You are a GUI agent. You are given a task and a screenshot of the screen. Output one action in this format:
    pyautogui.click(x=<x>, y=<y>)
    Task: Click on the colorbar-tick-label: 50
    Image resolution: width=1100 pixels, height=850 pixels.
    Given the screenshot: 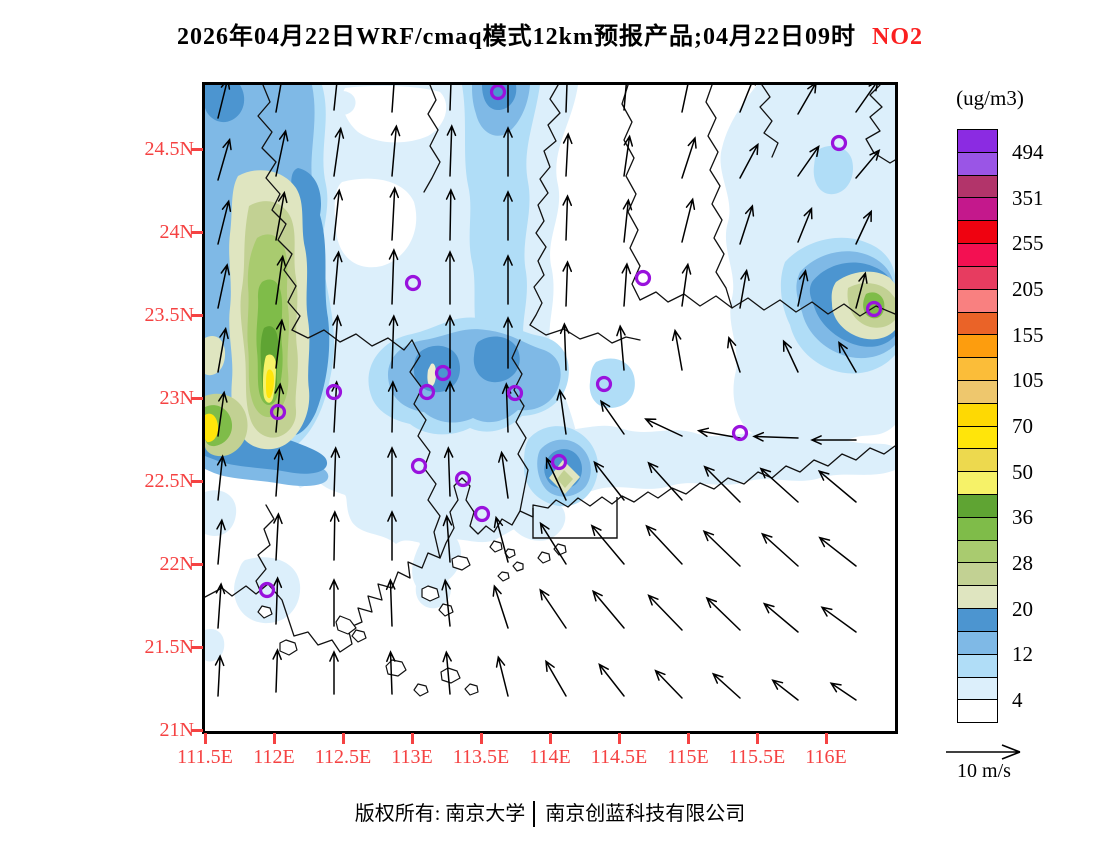 What is the action you would take?
    pyautogui.click(x=1022, y=471)
    